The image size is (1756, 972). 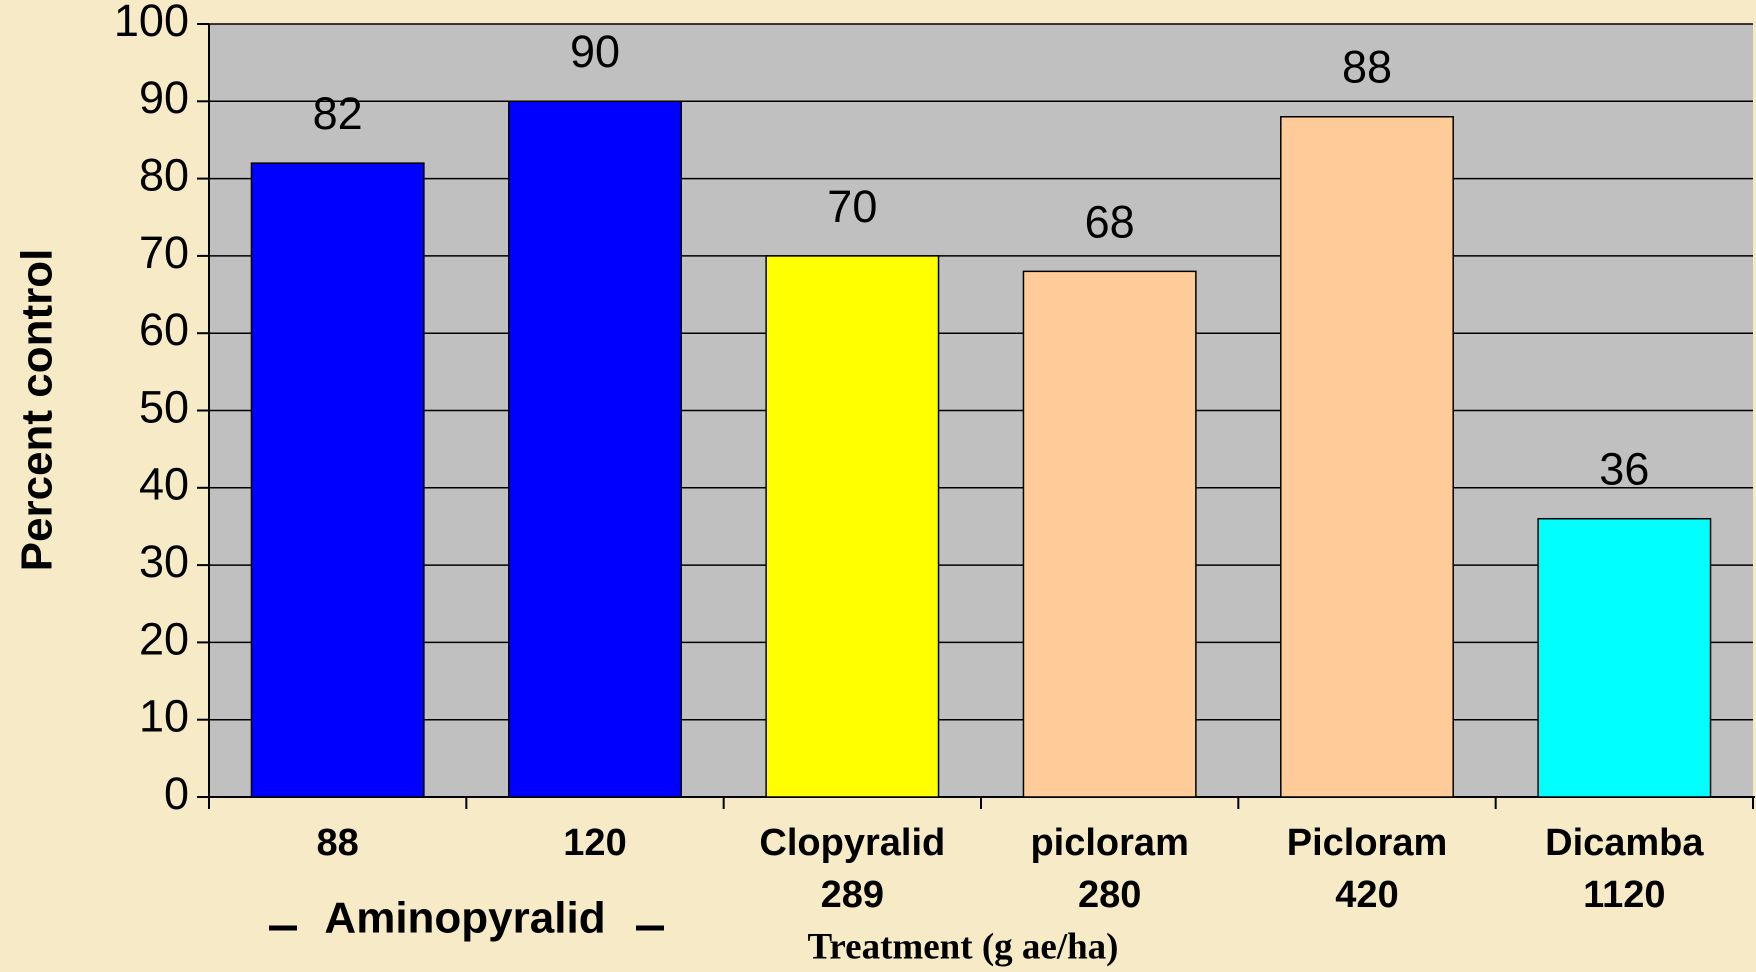 What do you see at coordinates (338, 113) in the screenshot?
I see `value-label: 82` at bounding box center [338, 113].